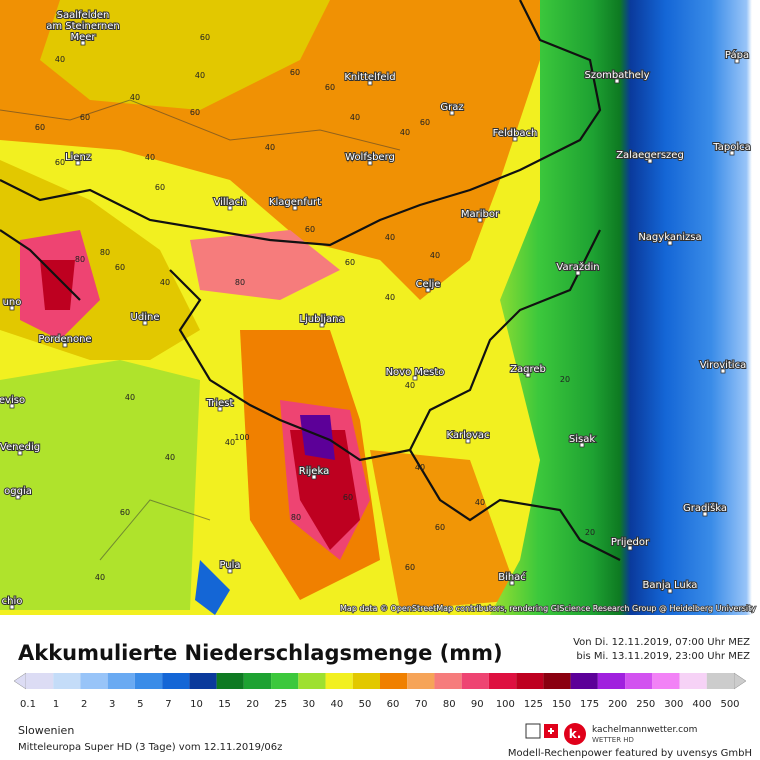 The width and height of the screenshot is (760, 760). I want to click on legend-label: 150, so click(561, 704).